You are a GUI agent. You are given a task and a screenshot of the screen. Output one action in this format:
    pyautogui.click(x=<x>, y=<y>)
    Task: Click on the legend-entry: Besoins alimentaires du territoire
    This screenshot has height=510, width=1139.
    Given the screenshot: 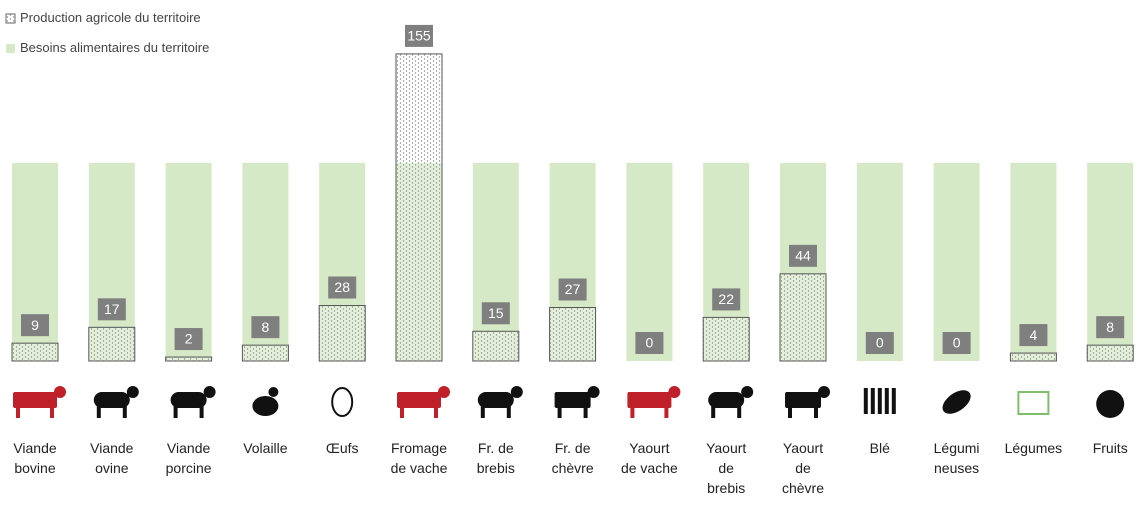 What is the action you would take?
    pyautogui.click(x=115, y=47)
    